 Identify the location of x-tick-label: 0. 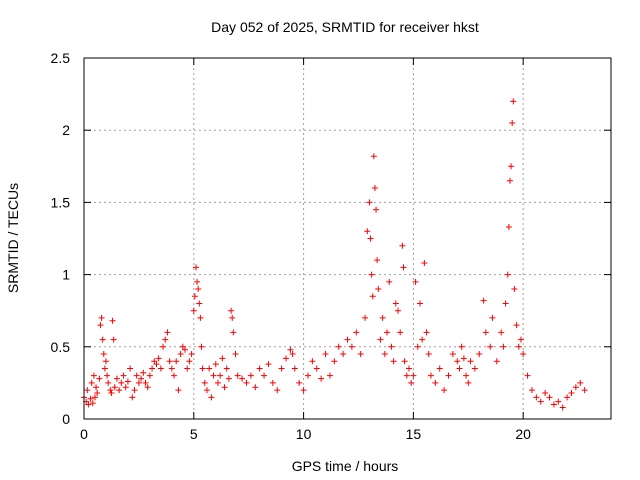
(84, 434).